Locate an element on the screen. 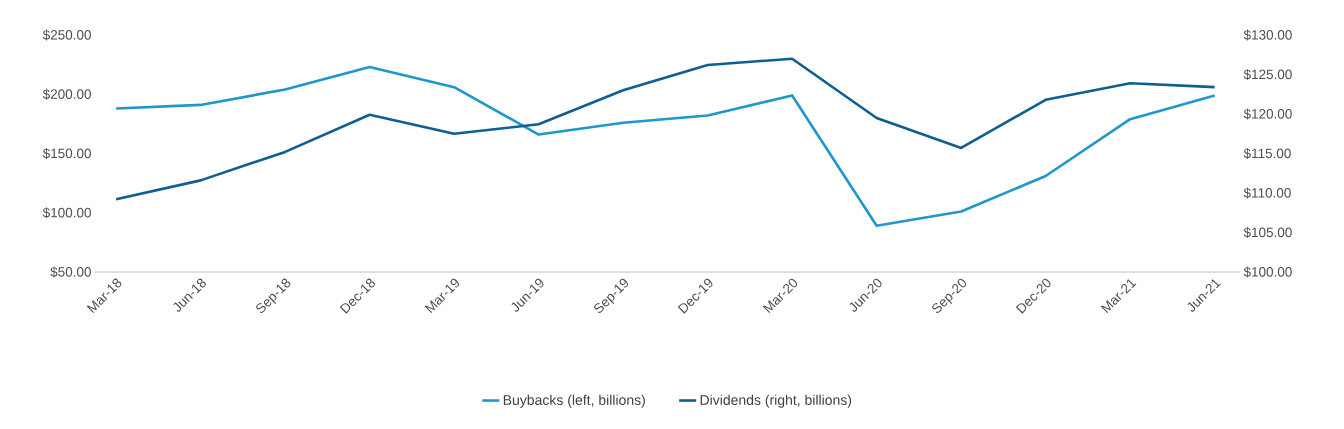 The width and height of the screenshot is (1344, 429). y2-tick-label: $130.00 is located at coordinates (1267, 35).